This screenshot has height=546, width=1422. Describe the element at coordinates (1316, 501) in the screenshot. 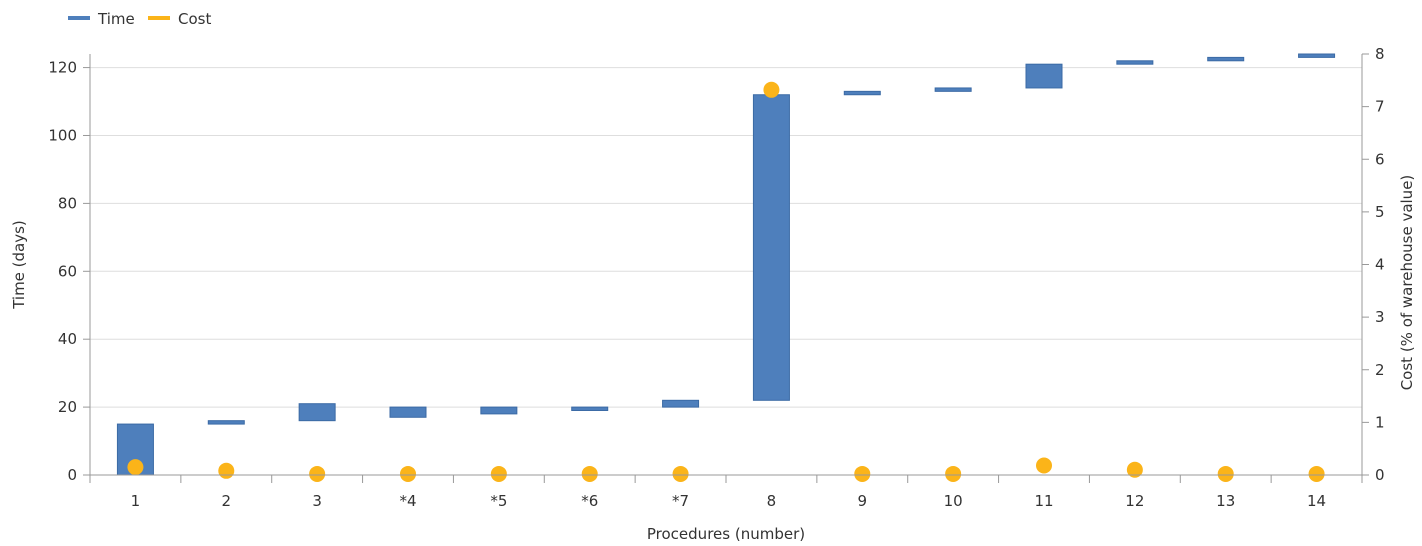

I see `x-tick-label-14: 14` at that location.